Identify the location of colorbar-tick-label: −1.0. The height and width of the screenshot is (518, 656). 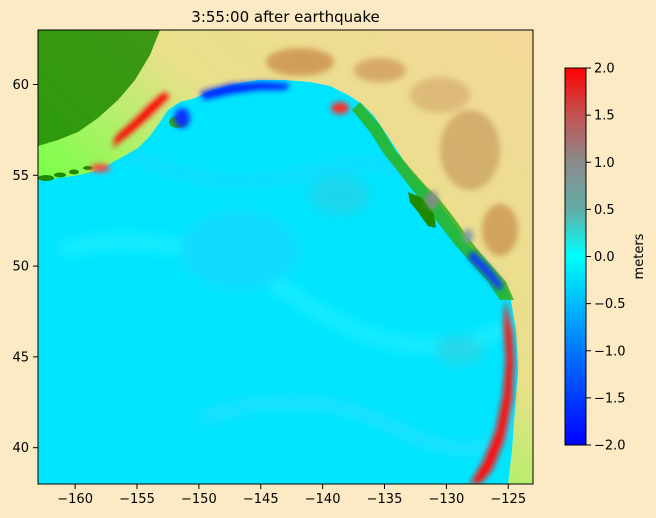
(610, 351).